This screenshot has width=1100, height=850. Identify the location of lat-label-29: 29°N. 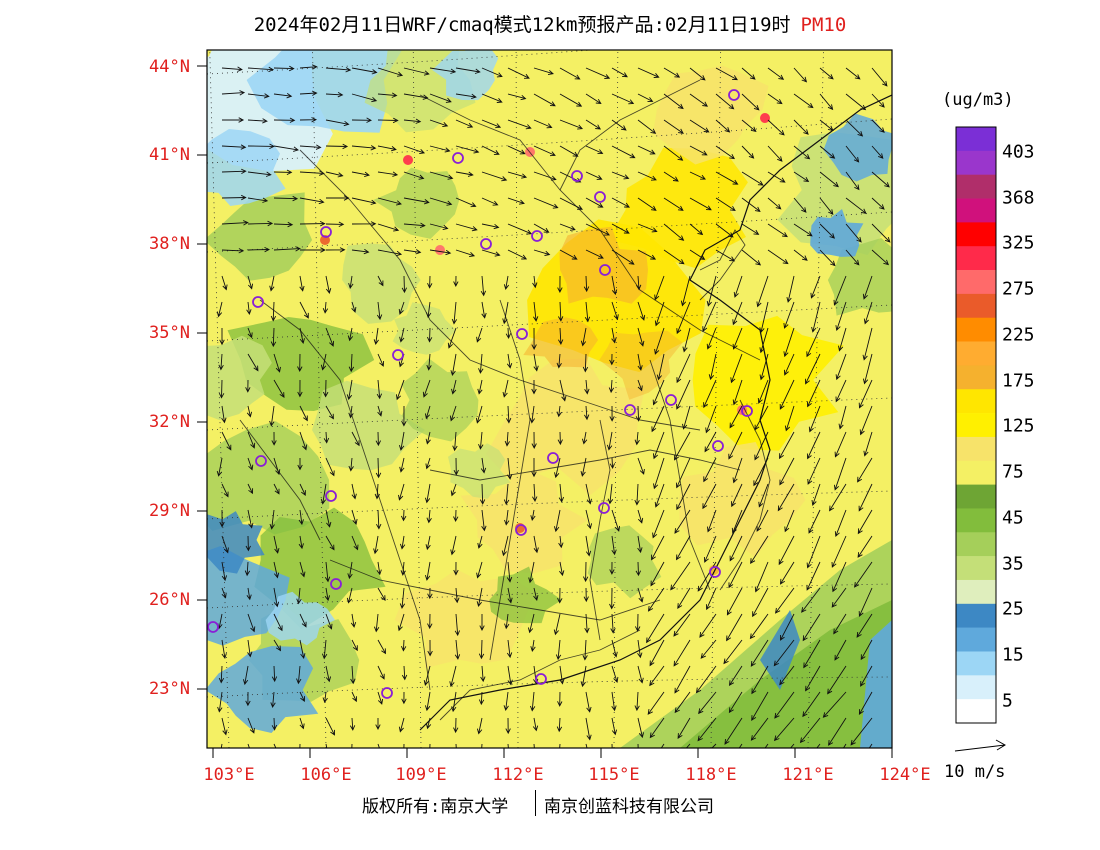
(169, 511).